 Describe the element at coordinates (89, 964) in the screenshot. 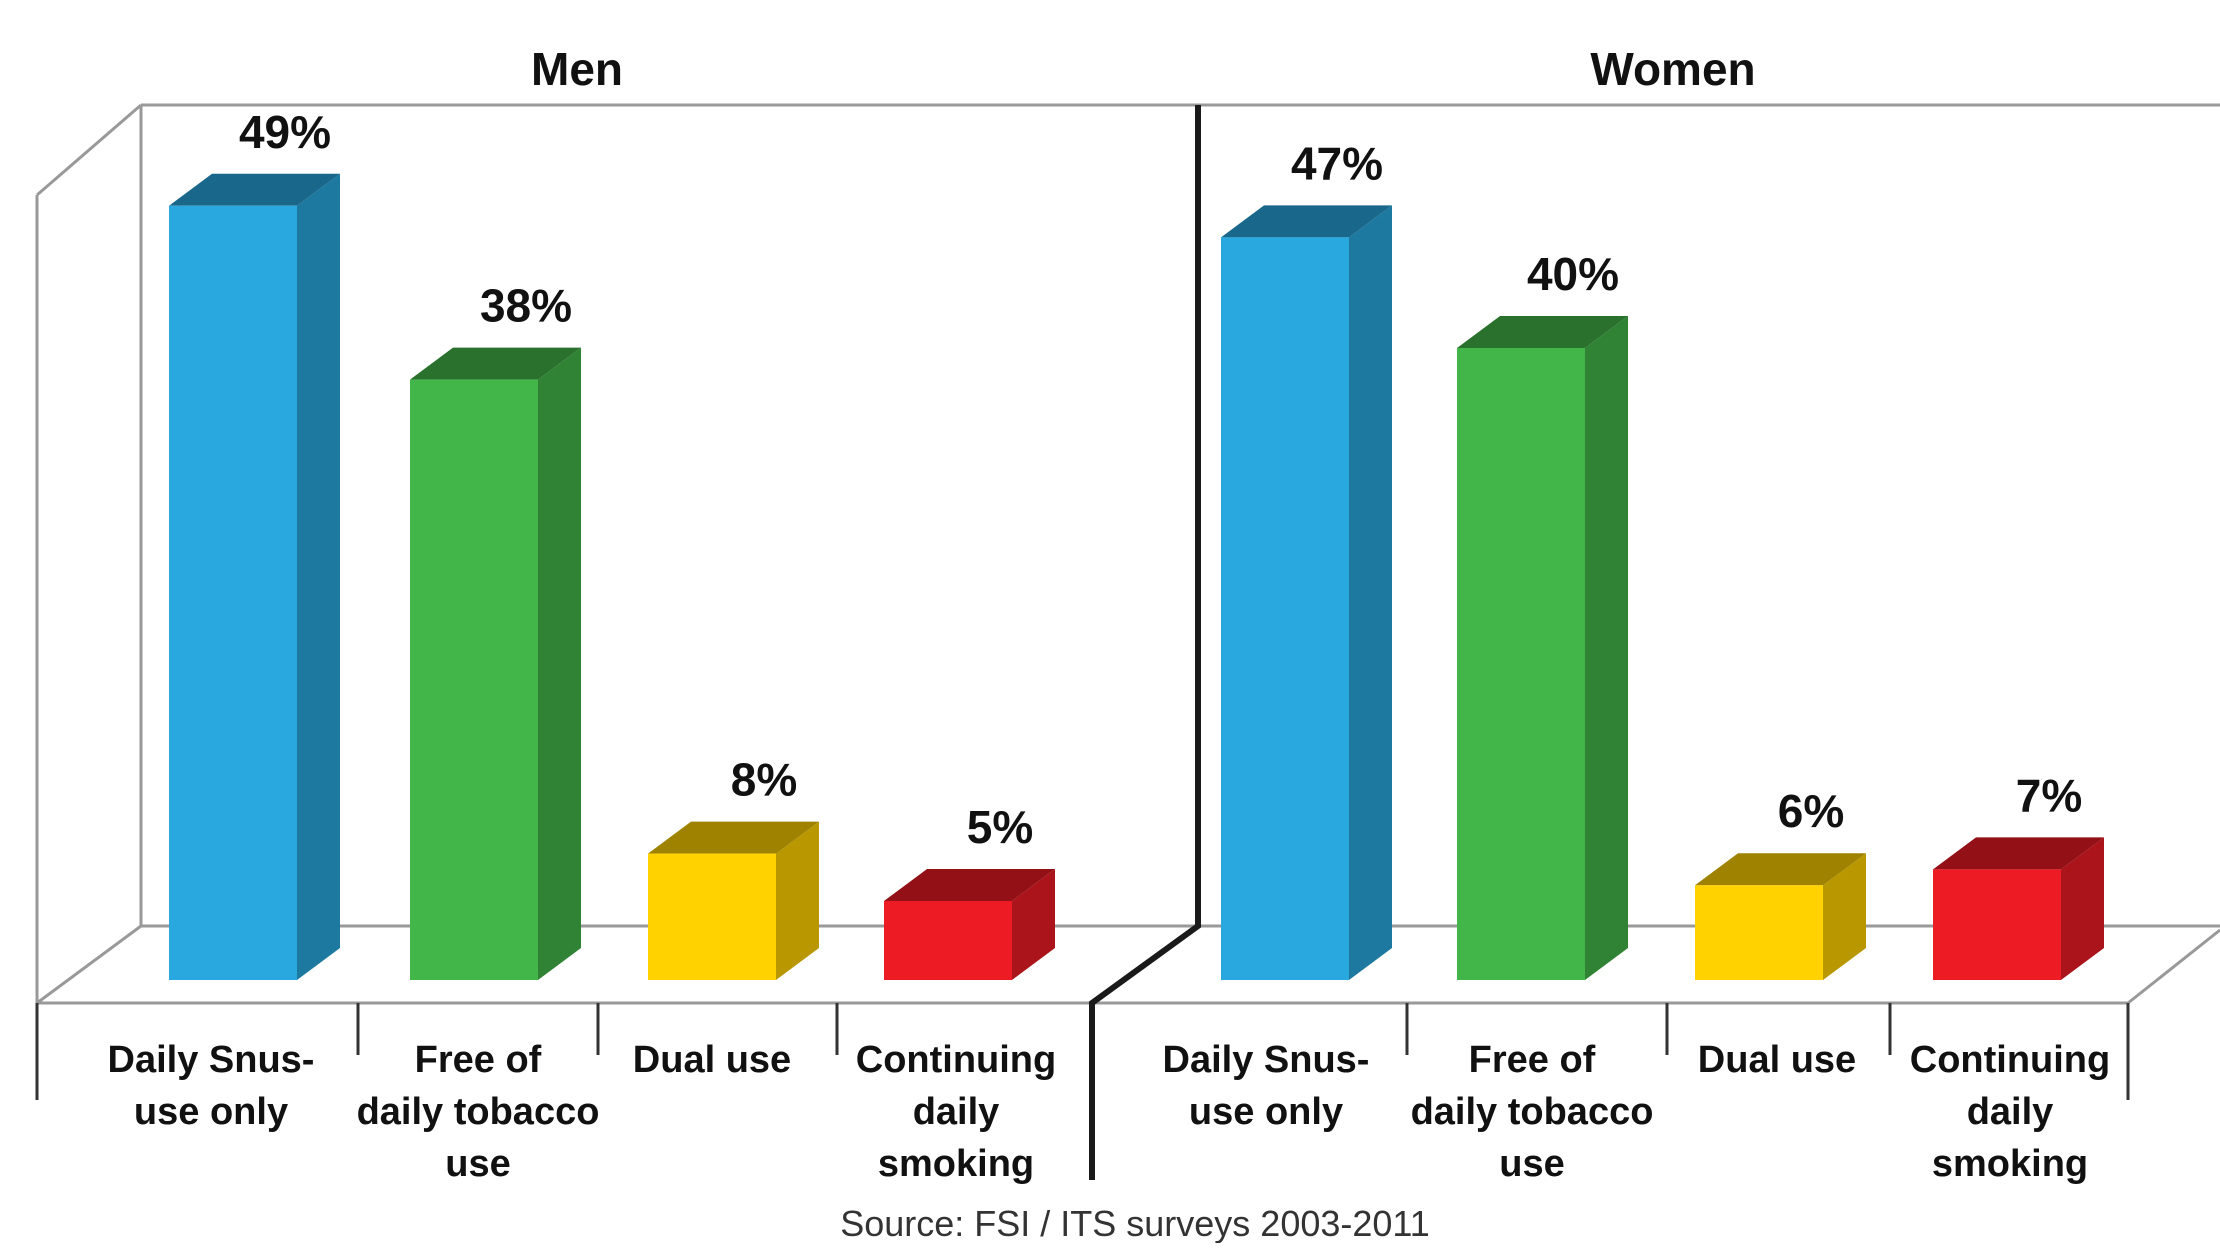

I see `floor-left-edge` at that location.